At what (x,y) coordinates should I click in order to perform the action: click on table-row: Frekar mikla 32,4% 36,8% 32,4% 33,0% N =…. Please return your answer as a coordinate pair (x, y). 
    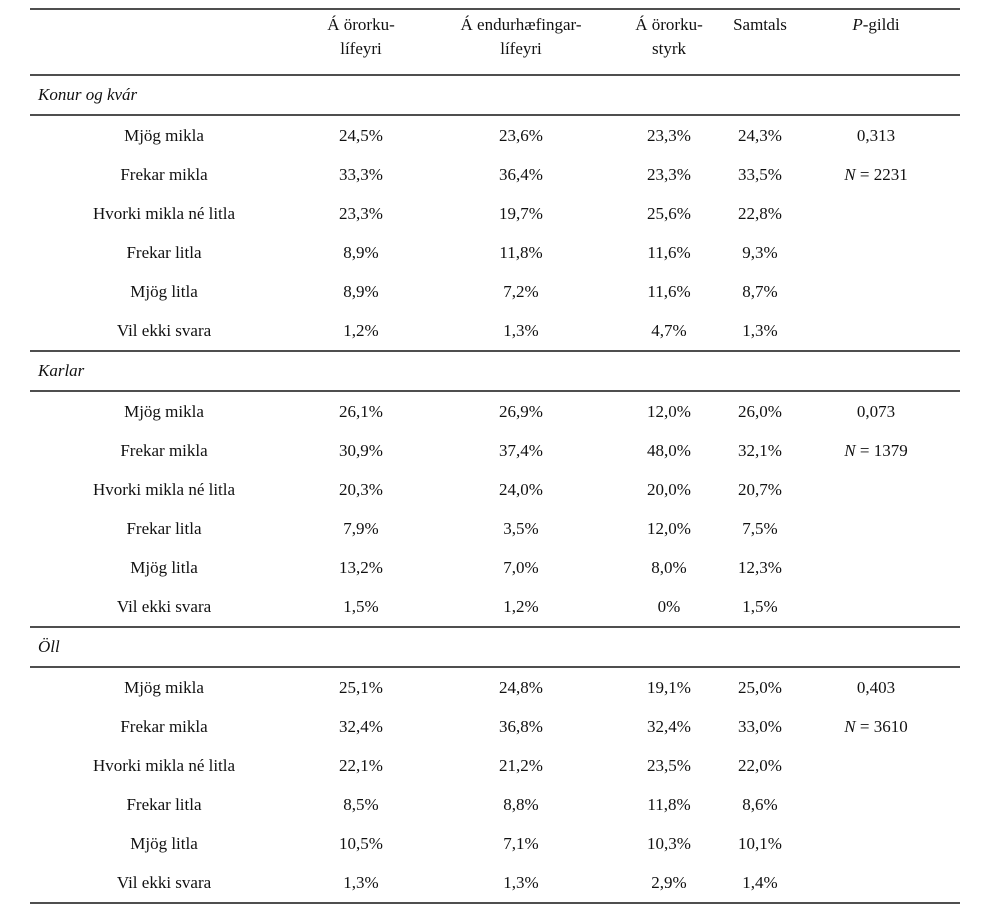
    Looking at the image, I should click on (495, 726).